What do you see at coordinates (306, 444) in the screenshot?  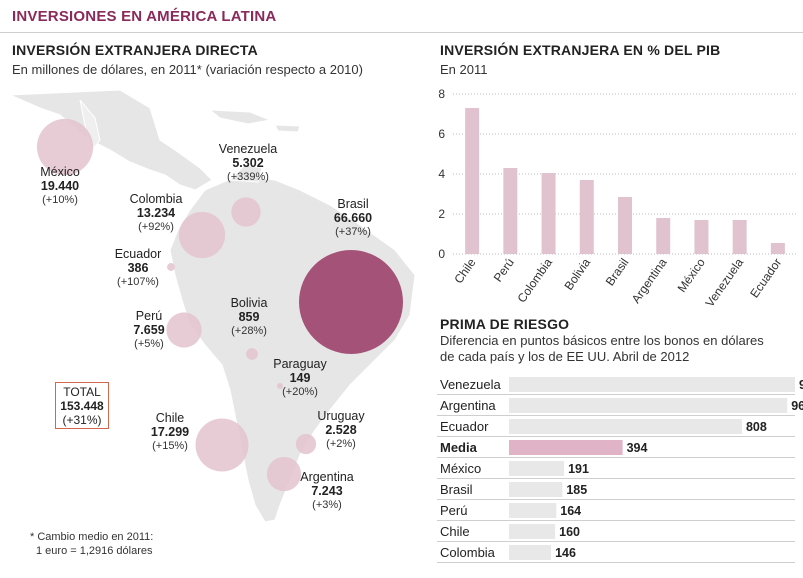 I see `bubble-uruguay` at bounding box center [306, 444].